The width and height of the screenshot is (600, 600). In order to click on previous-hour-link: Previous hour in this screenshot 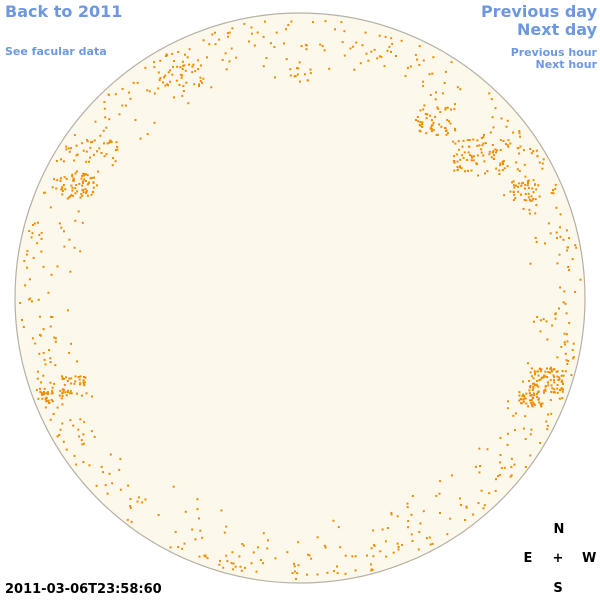, I will do `click(553, 52)`.